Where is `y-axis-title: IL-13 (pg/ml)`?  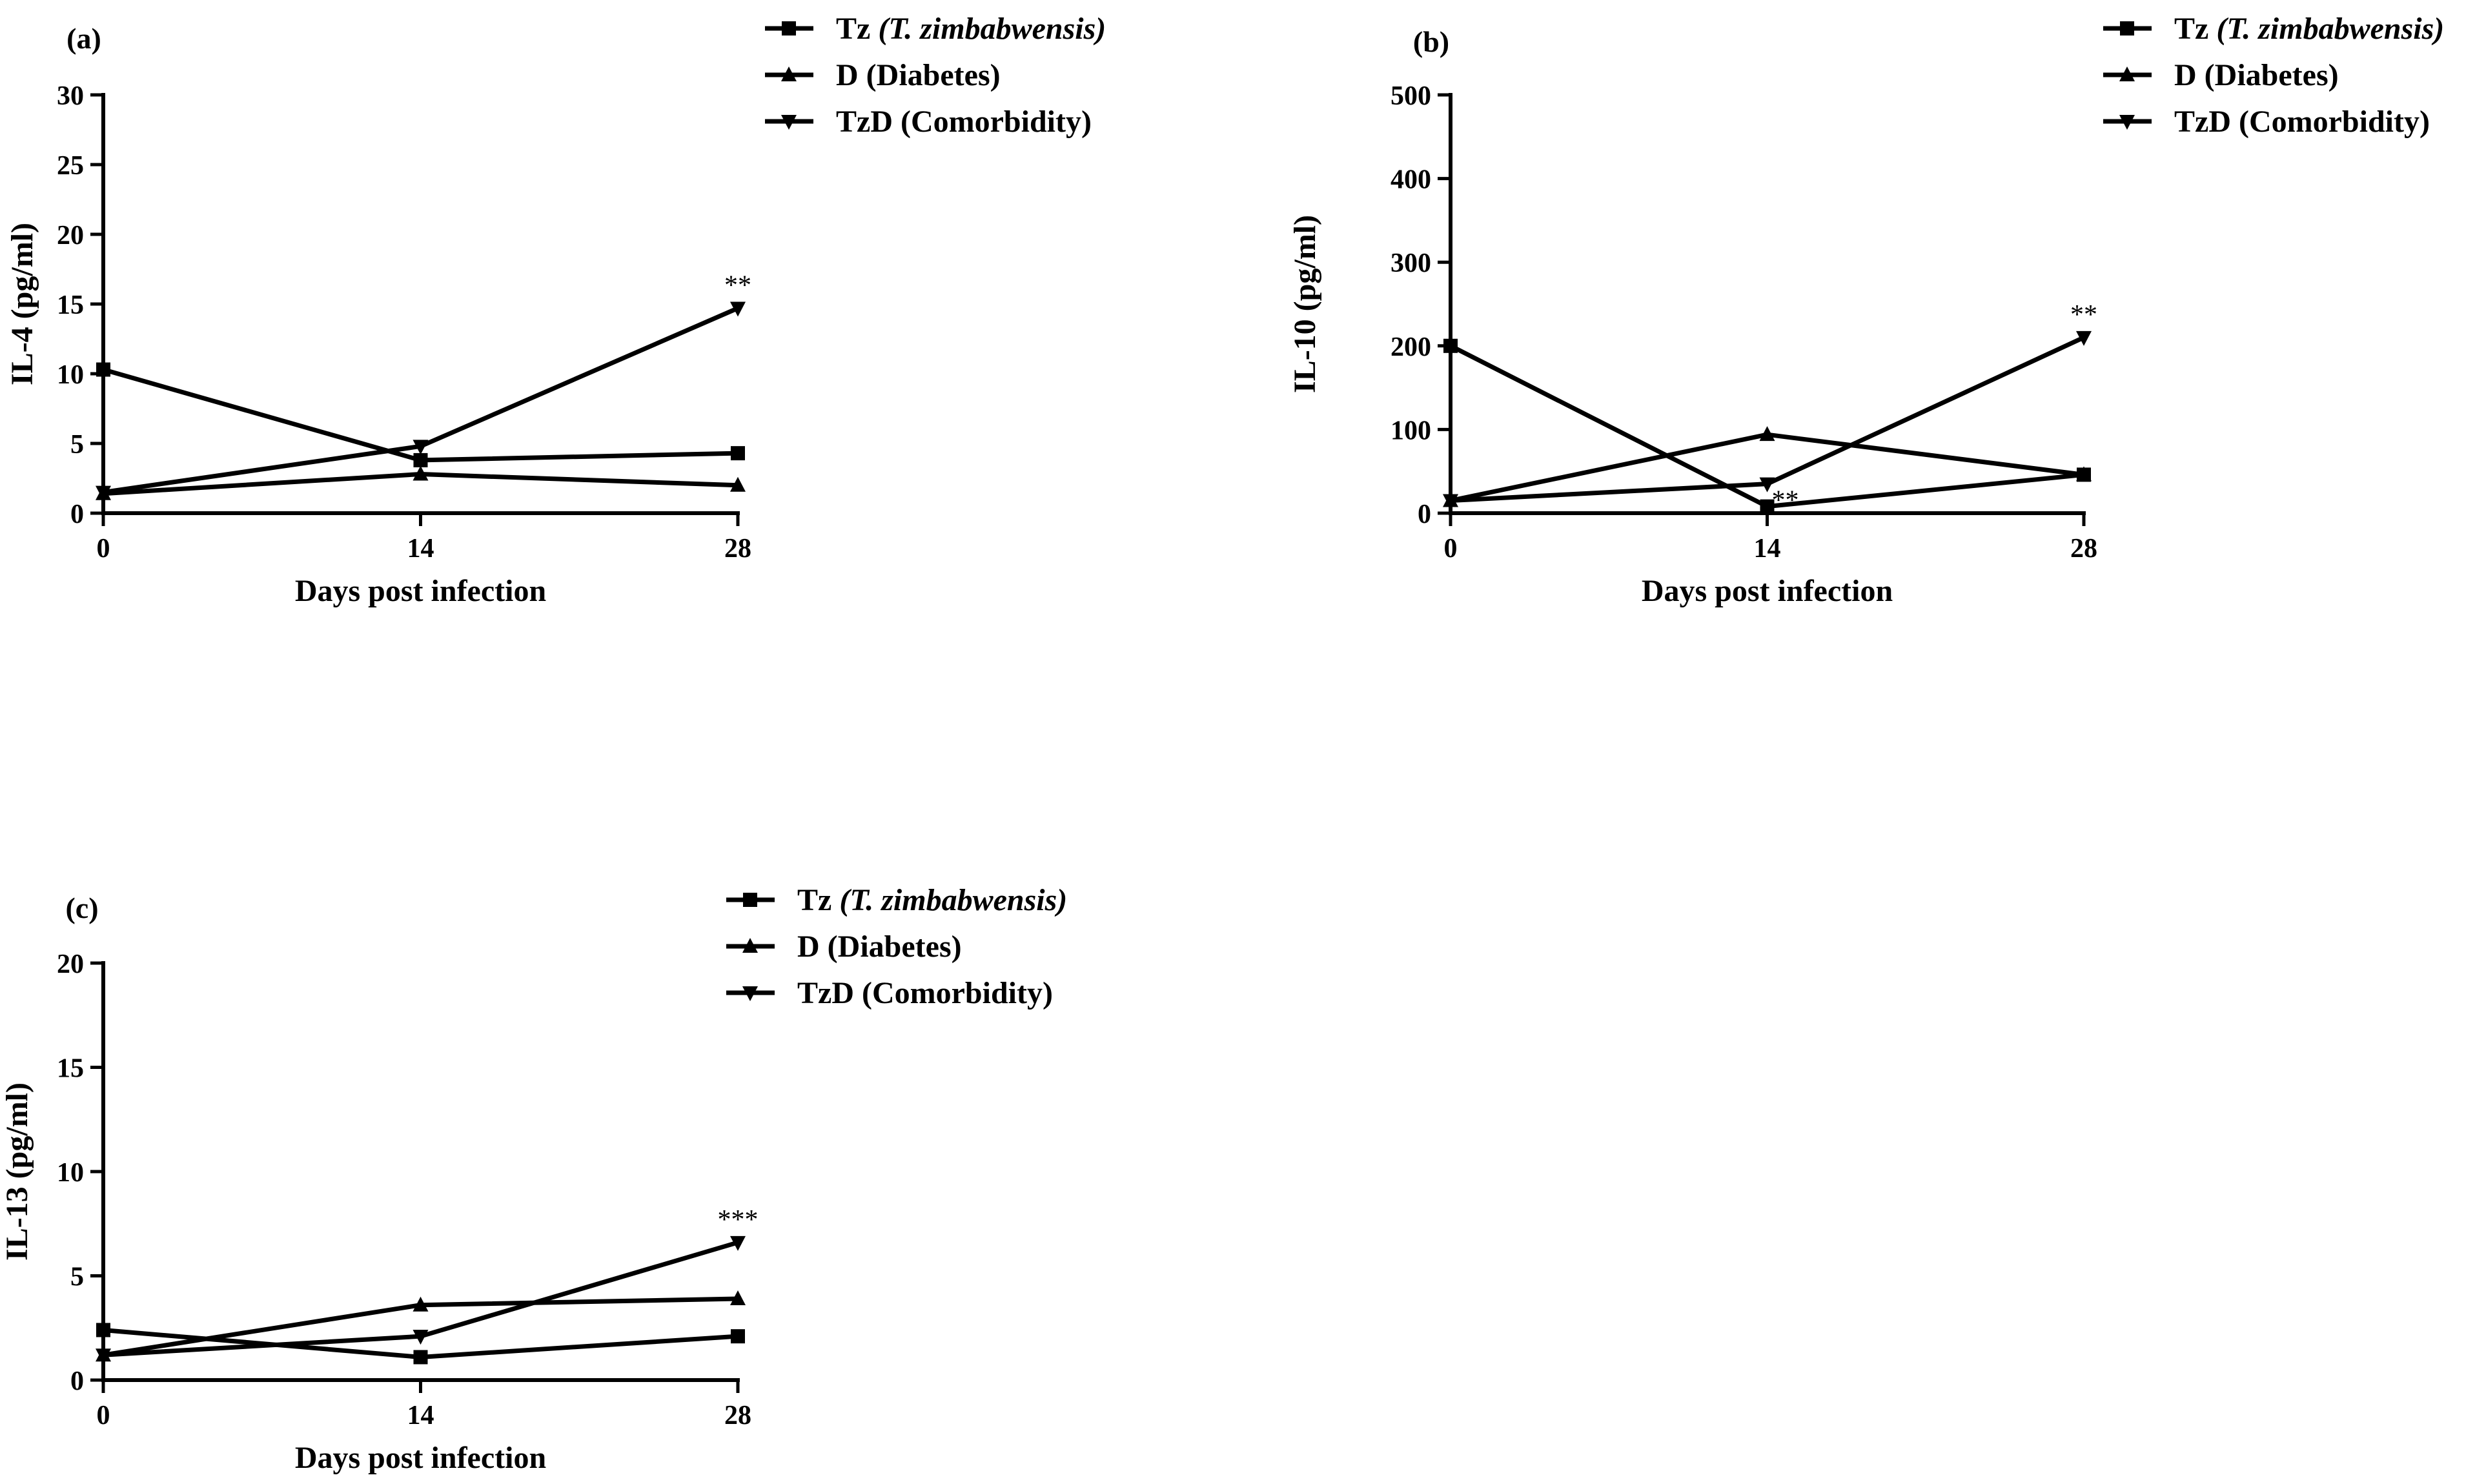
y-axis-title: IL-13 (pg/ml) is located at coordinates (17, 1172).